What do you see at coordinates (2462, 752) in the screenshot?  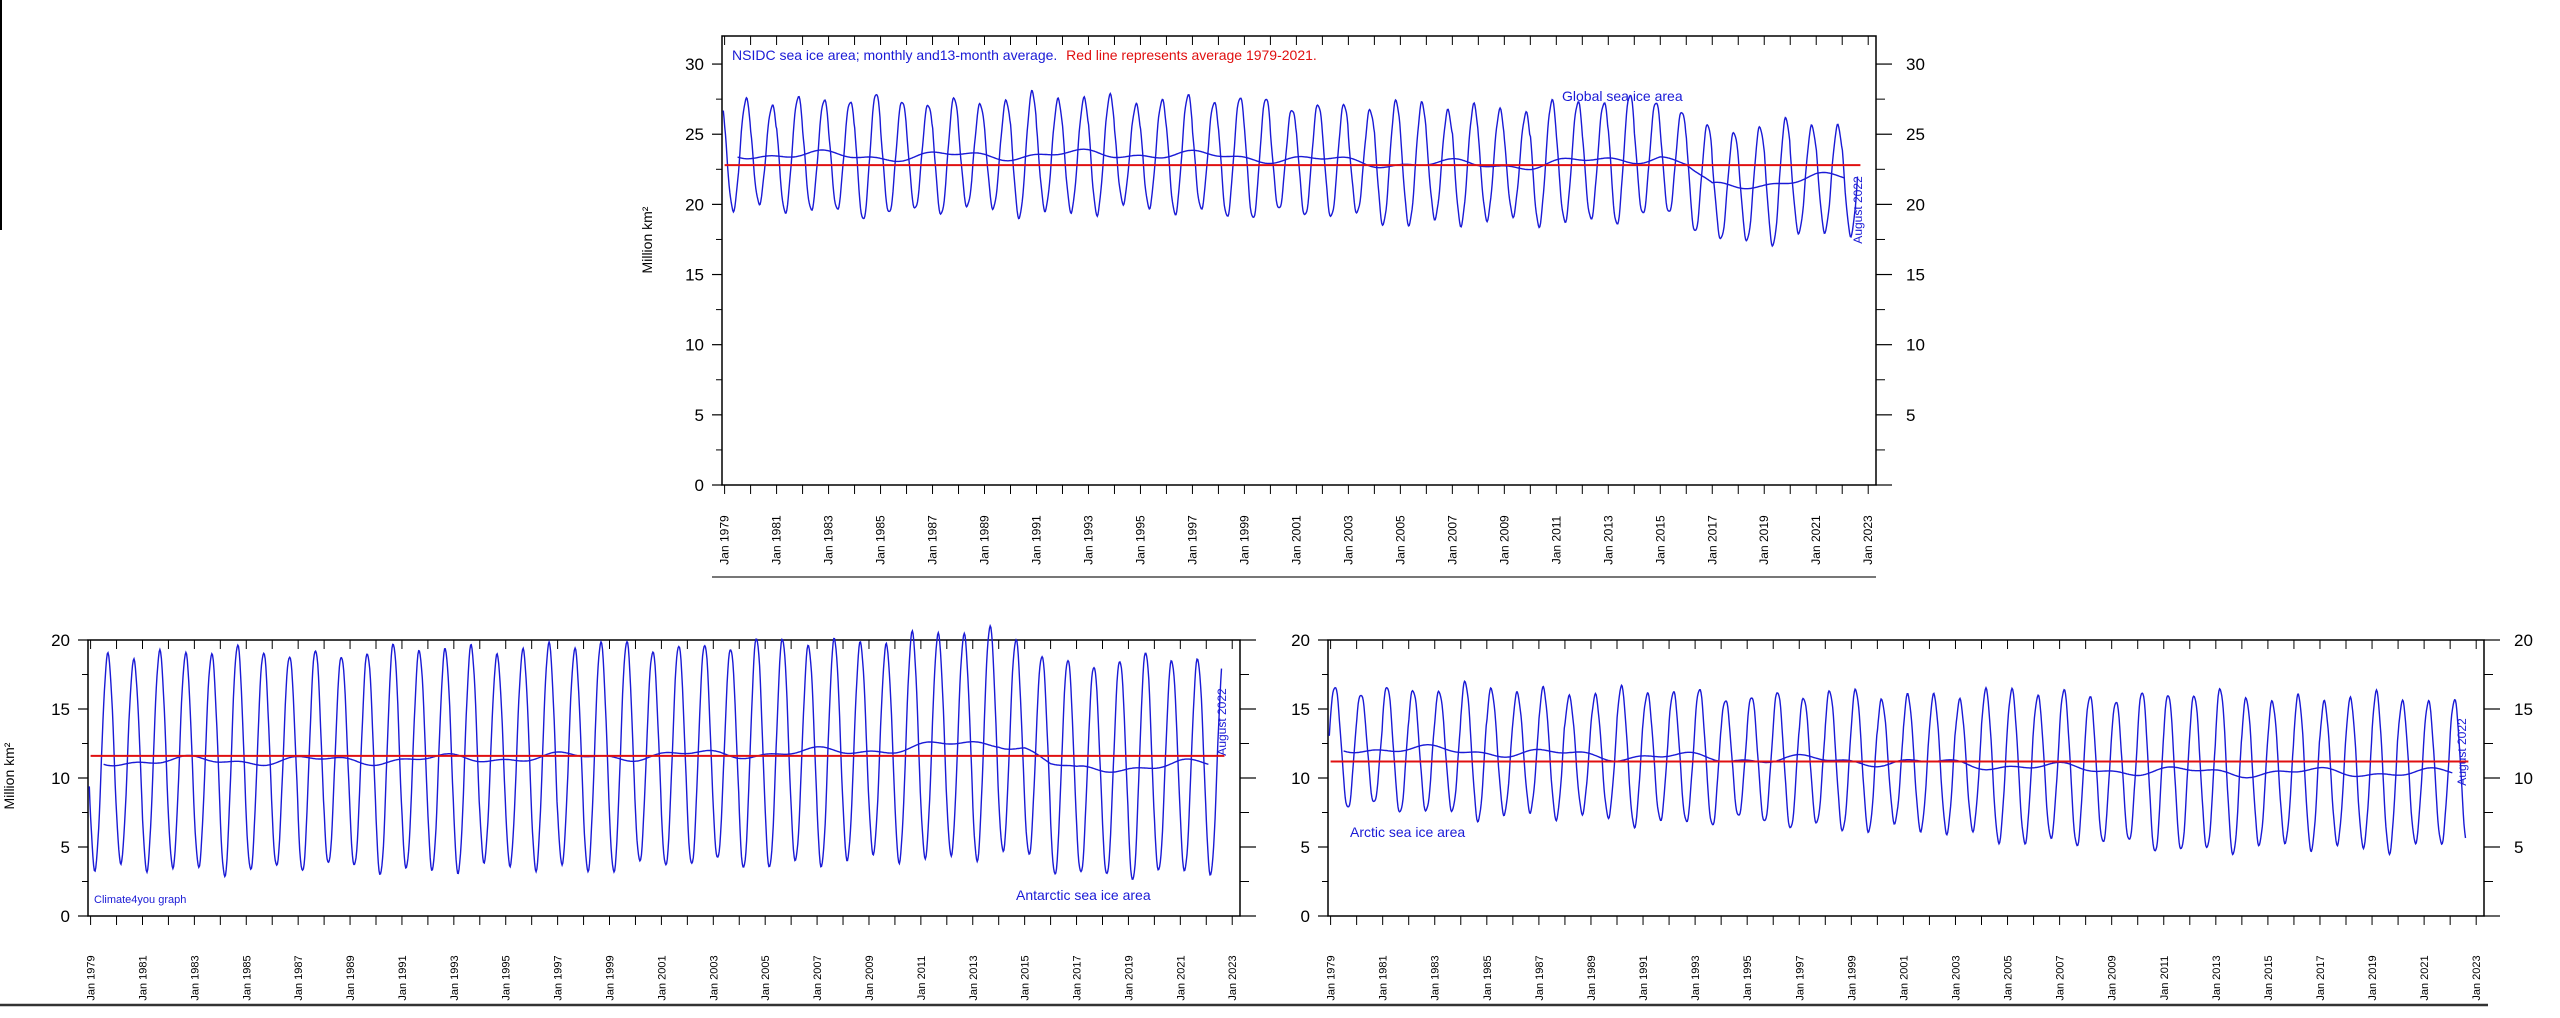 I see `arctic-end-label: August 2022` at bounding box center [2462, 752].